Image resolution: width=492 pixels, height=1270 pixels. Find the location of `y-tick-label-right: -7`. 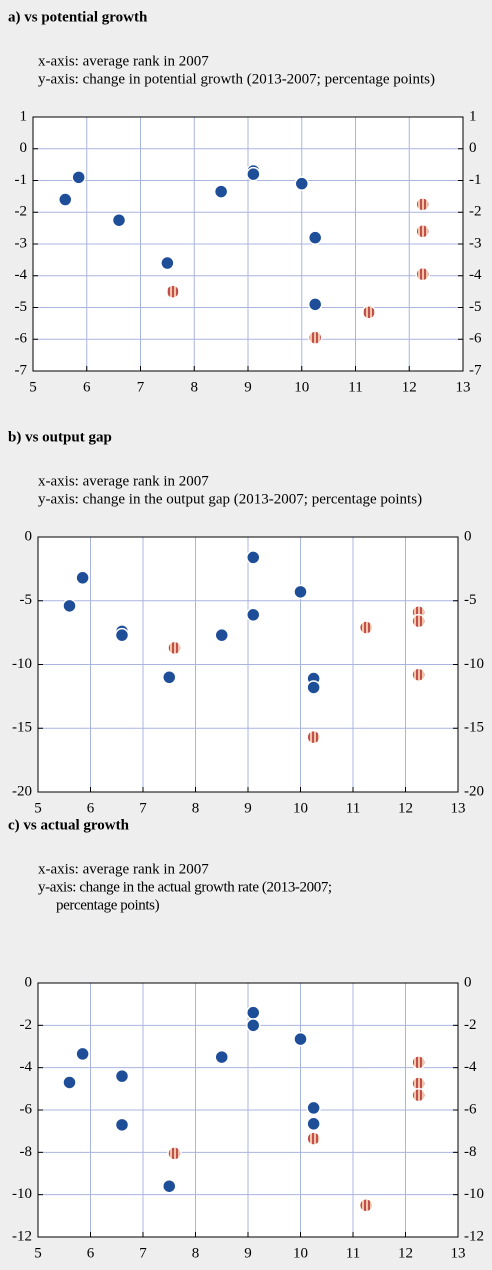

y-tick-label-right: -7 is located at coordinates (475, 370).